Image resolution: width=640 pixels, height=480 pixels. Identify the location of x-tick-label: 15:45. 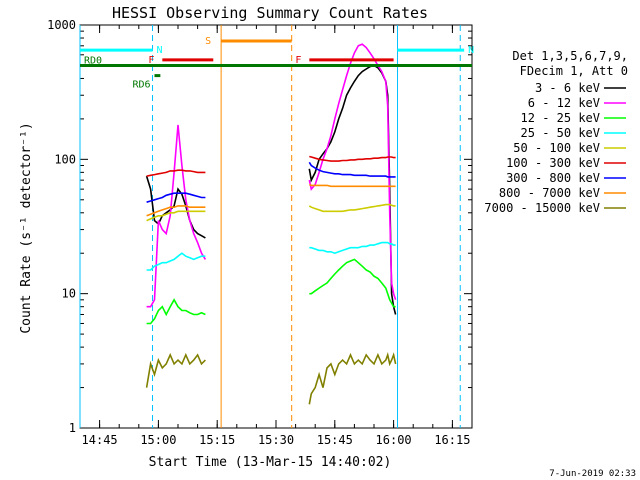
(335, 440).